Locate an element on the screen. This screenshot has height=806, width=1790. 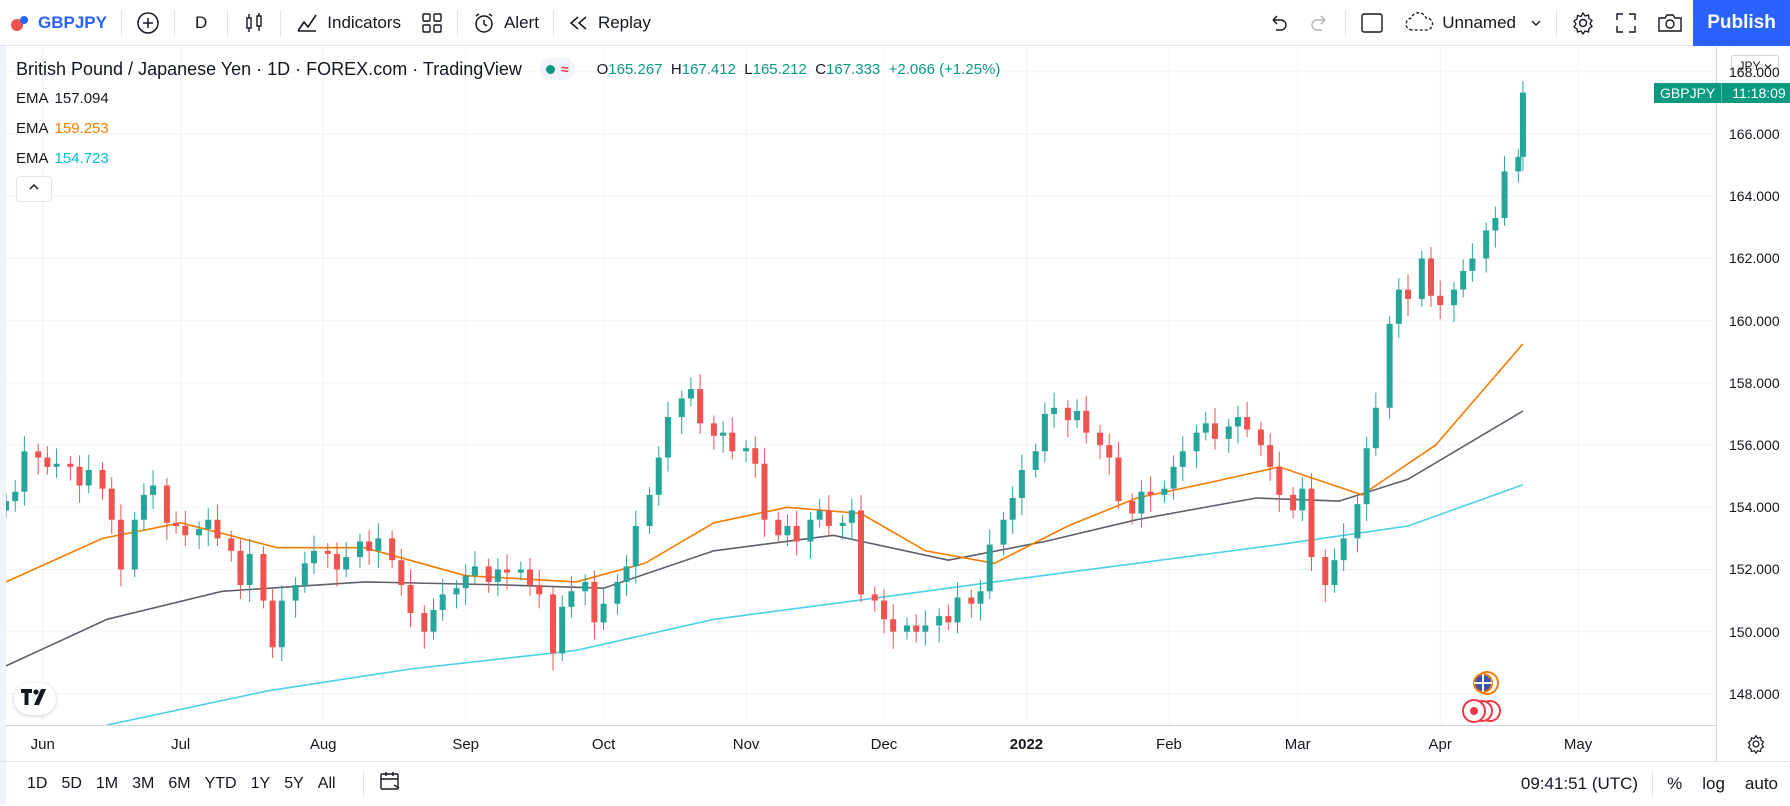
range-button-1y: 1Y is located at coordinates (260, 783).